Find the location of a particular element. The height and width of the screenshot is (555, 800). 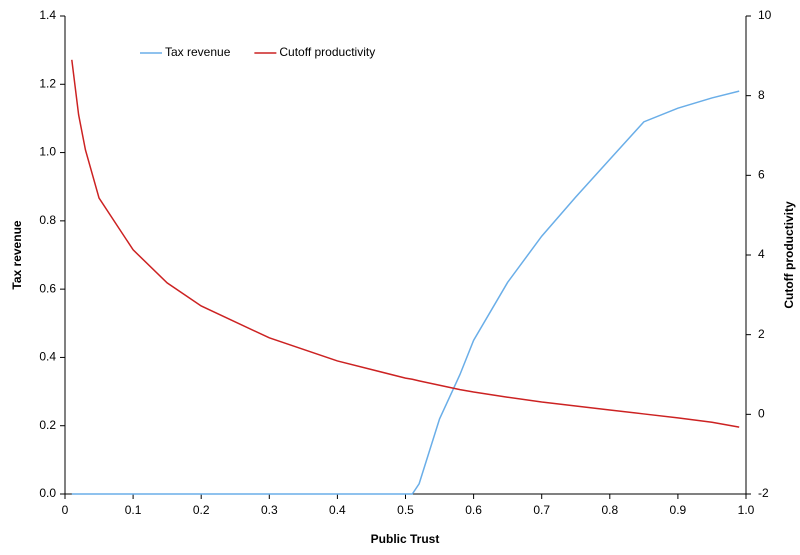

legend-label: Cutoff productivity is located at coordinates (327, 52).